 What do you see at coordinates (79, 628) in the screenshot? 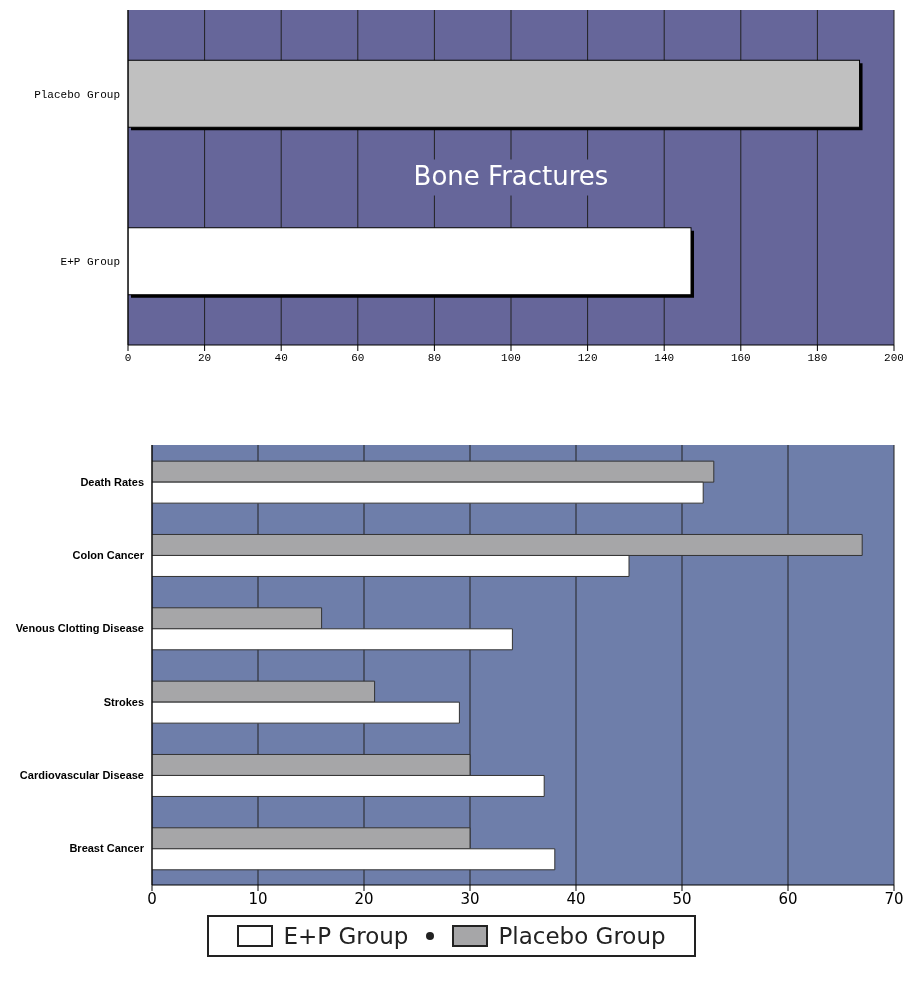
I see `y-tick-label: Venous Clotting Disease` at bounding box center [79, 628].